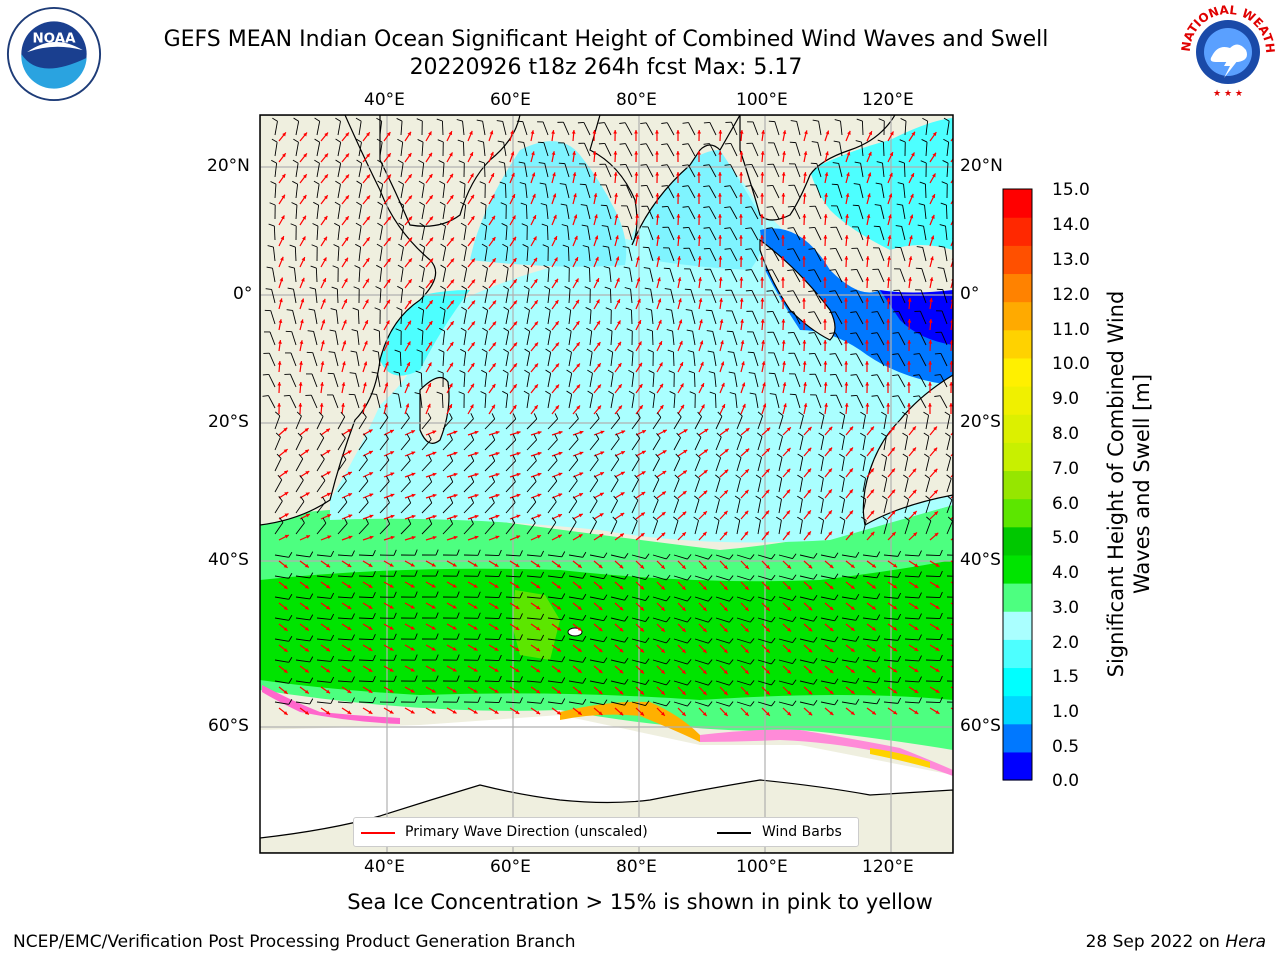 The image size is (1280, 960). What do you see at coordinates (384, 867) in the screenshot?
I see `bottom-lon-label: 40°E` at bounding box center [384, 867].